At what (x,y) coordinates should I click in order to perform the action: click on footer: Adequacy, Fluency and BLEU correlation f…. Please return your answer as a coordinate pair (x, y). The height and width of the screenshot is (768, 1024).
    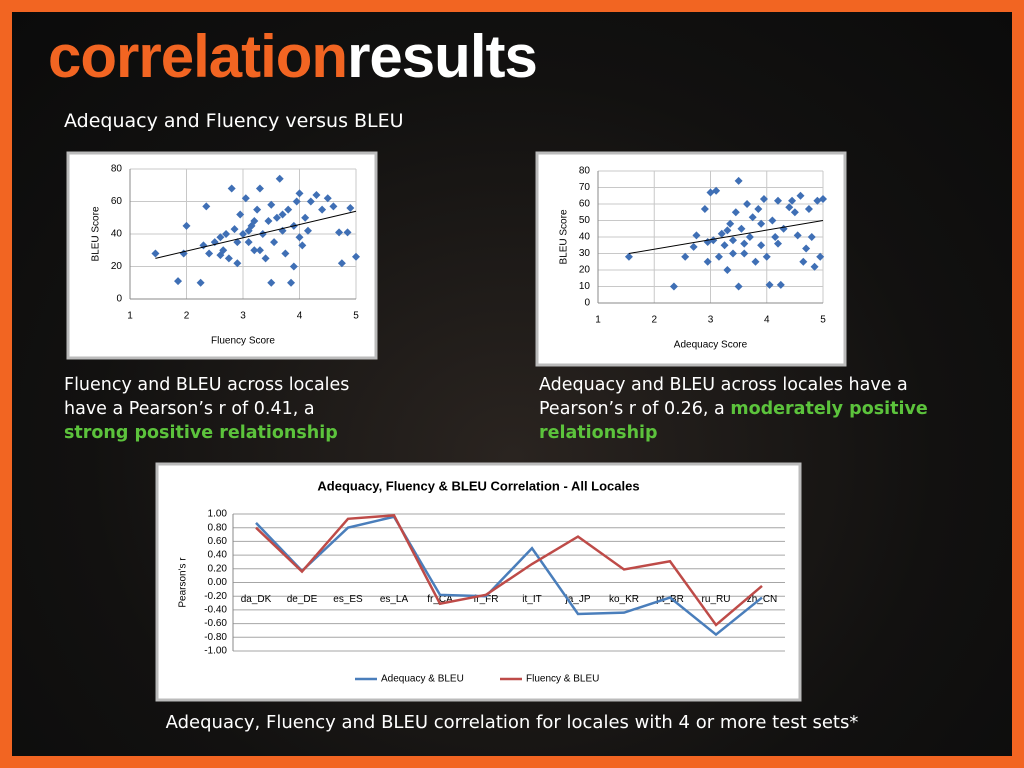
    Looking at the image, I should click on (512, 722).